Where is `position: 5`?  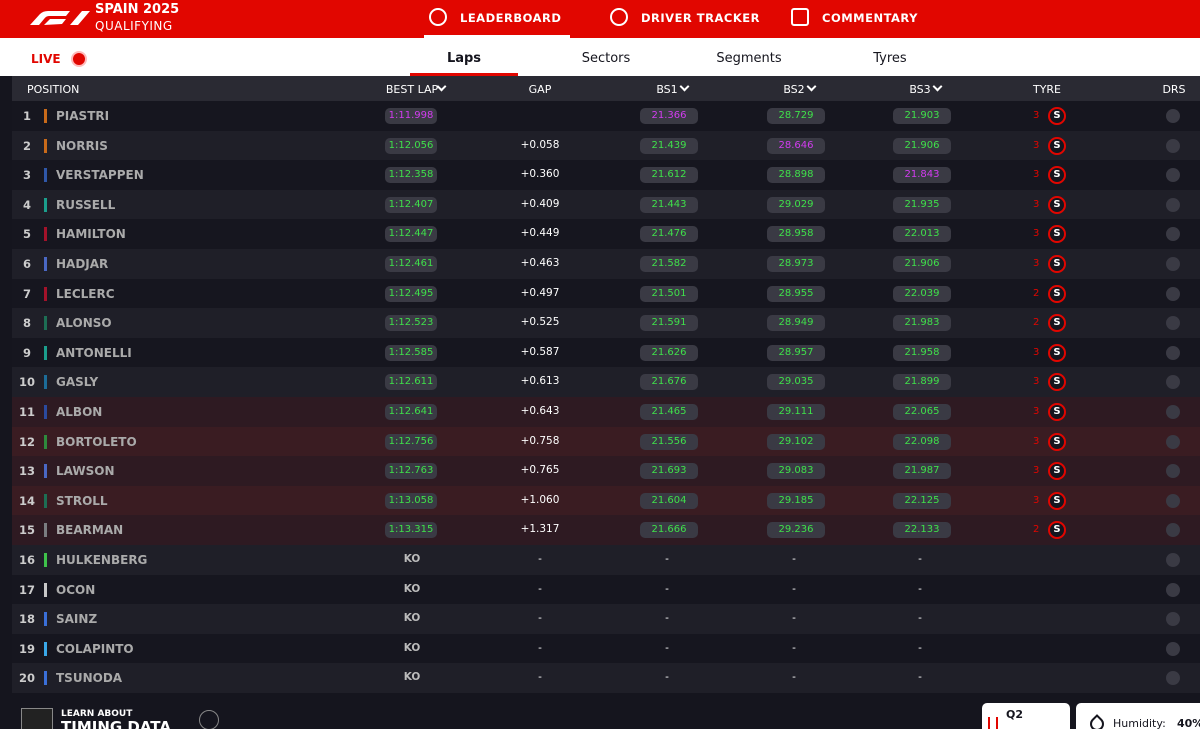
position: 5 is located at coordinates (26, 234).